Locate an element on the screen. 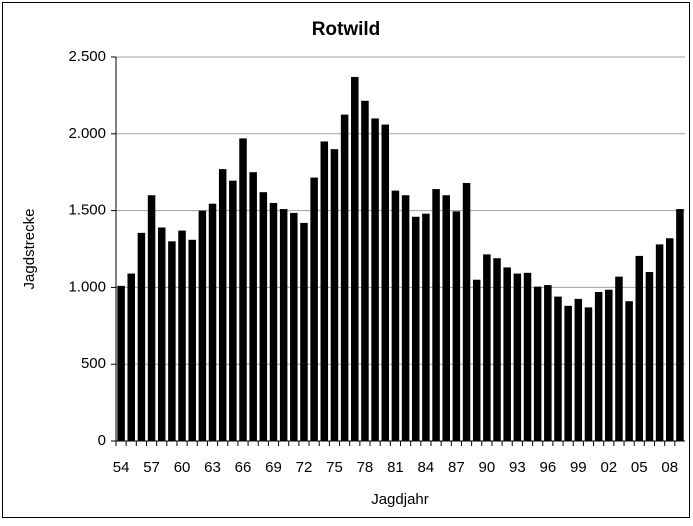 Image resolution: width=693 pixels, height=526 pixels. x-tick-label: 57 is located at coordinates (151, 467).